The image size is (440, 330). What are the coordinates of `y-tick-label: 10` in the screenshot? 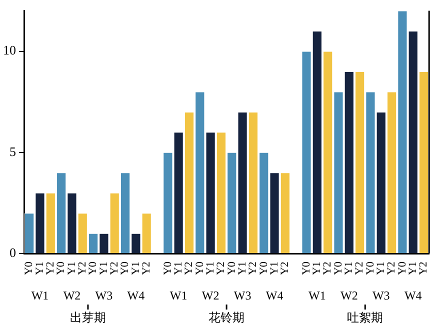 It's located at (9, 50).